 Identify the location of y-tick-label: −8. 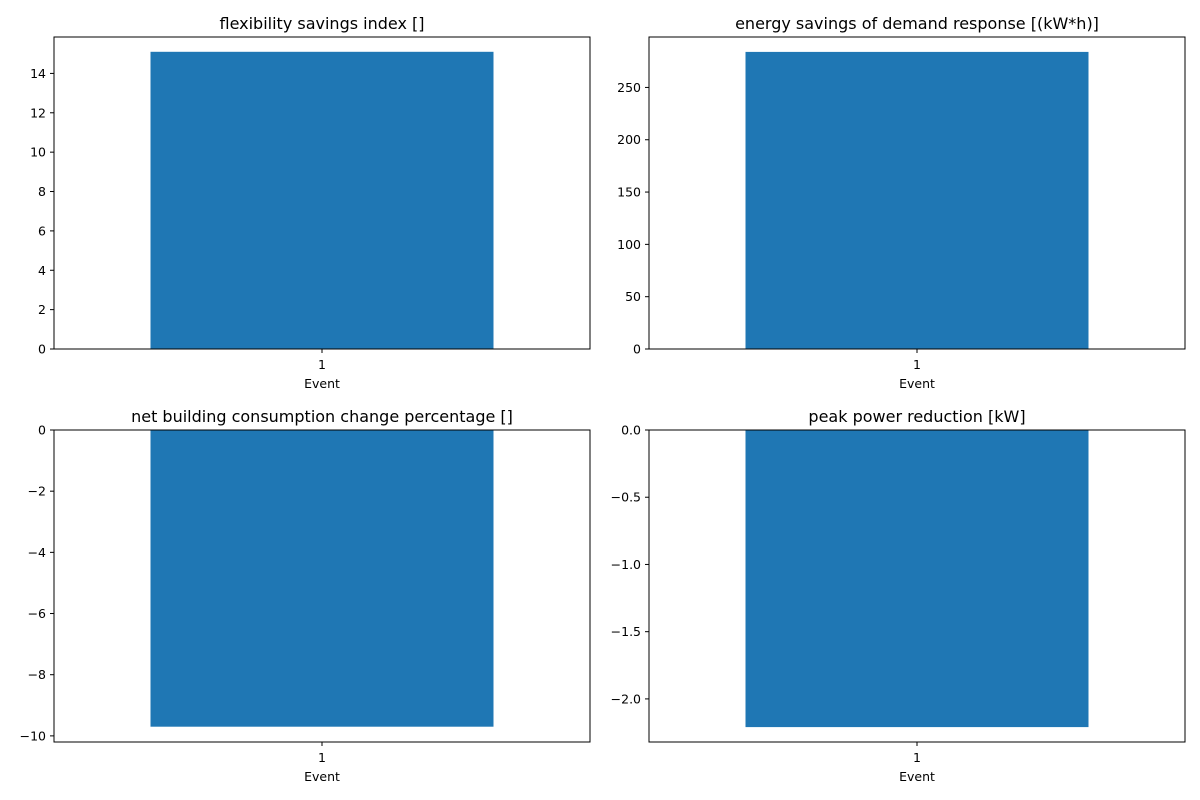
(37, 674).